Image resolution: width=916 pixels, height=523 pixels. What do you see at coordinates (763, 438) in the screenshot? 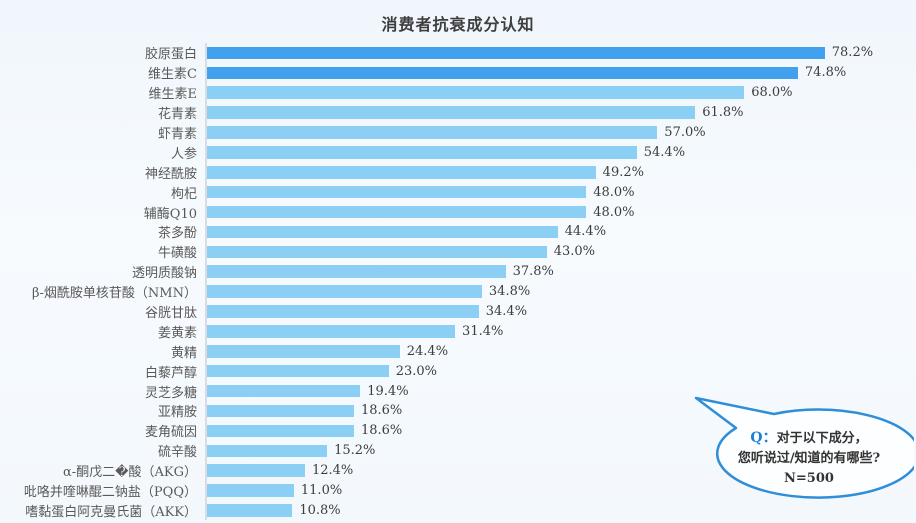
I see `question-prefix: Q：` at bounding box center [763, 438].